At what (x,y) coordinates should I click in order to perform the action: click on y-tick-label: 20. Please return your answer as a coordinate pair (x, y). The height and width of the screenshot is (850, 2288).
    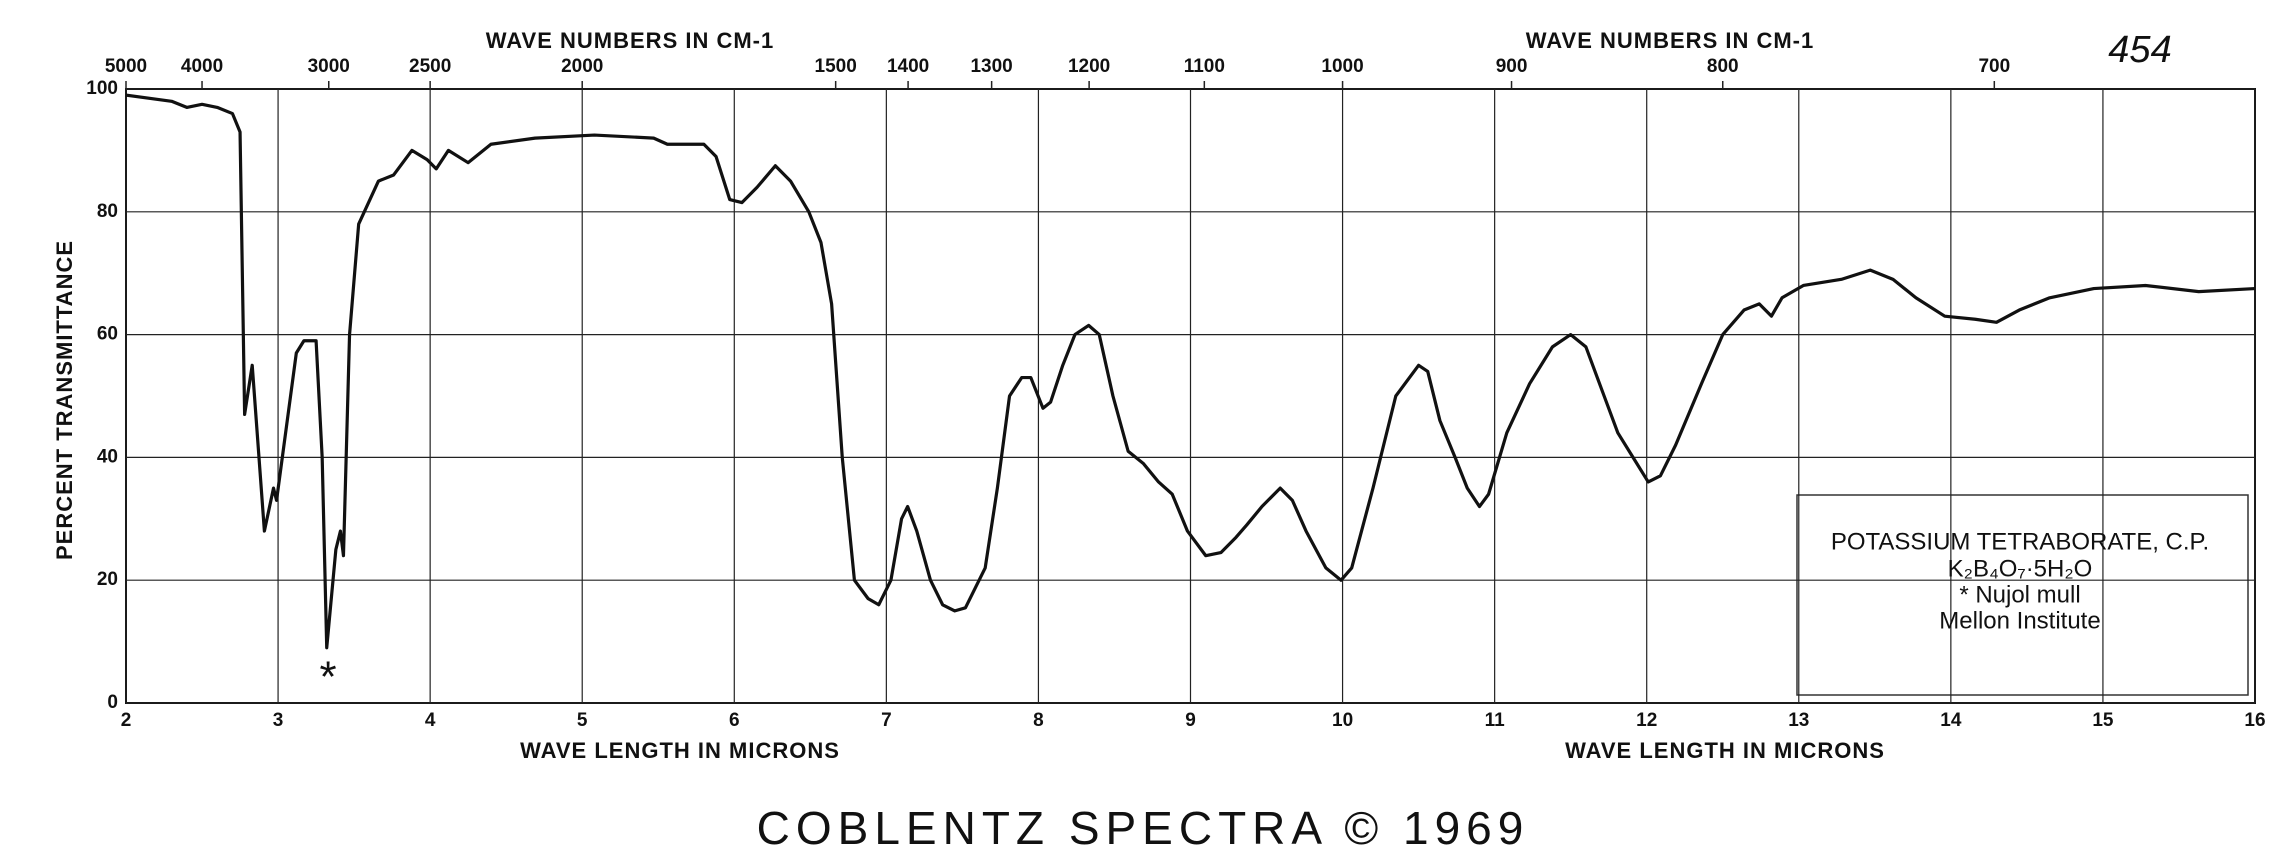
    Looking at the image, I should click on (107, 579).